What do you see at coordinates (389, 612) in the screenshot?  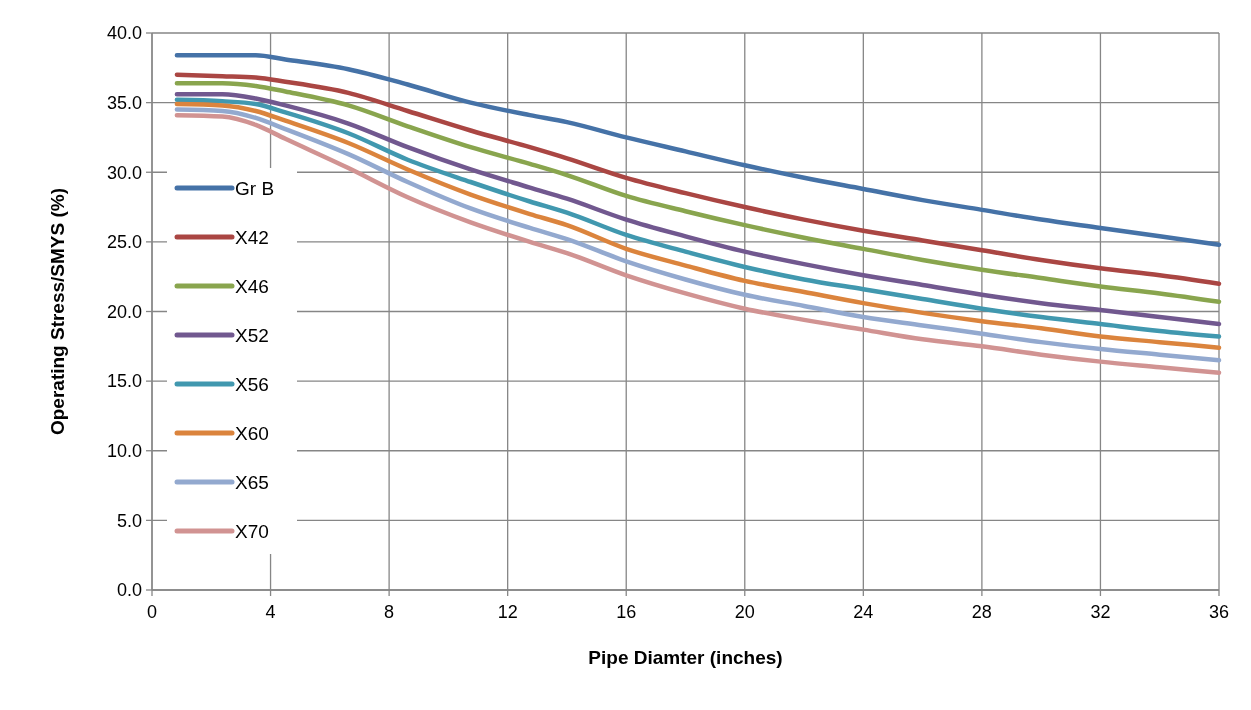 I see `x-tick-label: 8` at bounding box center [389, 612].